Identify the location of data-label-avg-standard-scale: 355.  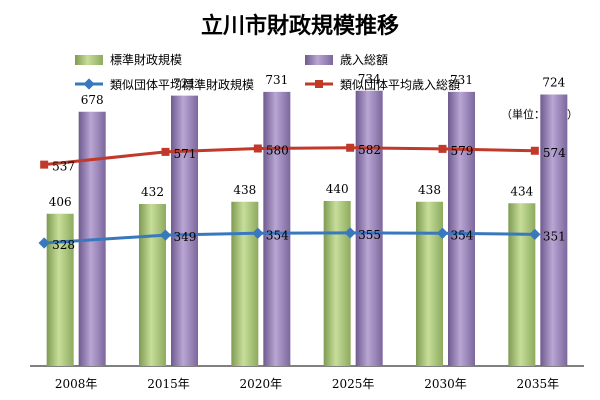
(369, 235).